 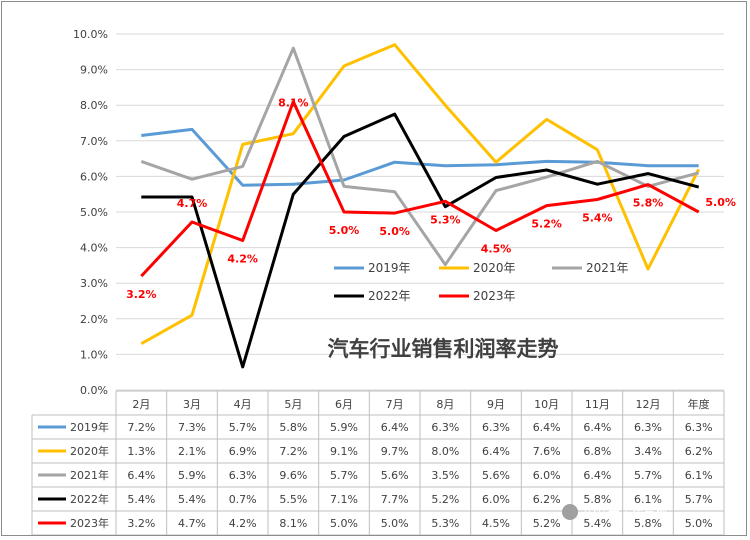 I want to click on y-tick-label: 8.0%, so click(x=94, y=105).